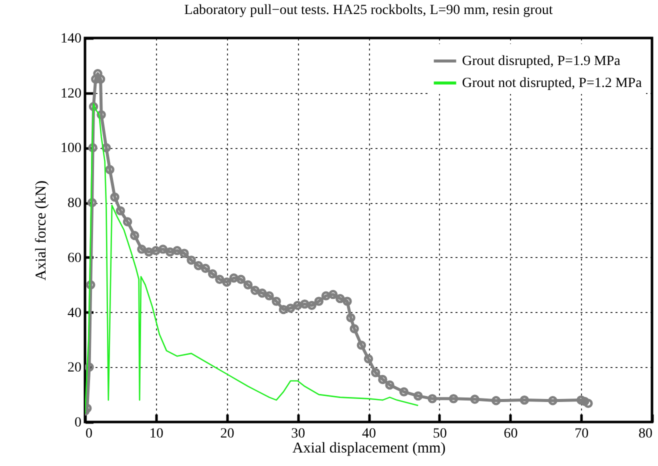 This screenshot has width=658, height=466. I want to click on y-tick-label: 60, so click(75, 258).